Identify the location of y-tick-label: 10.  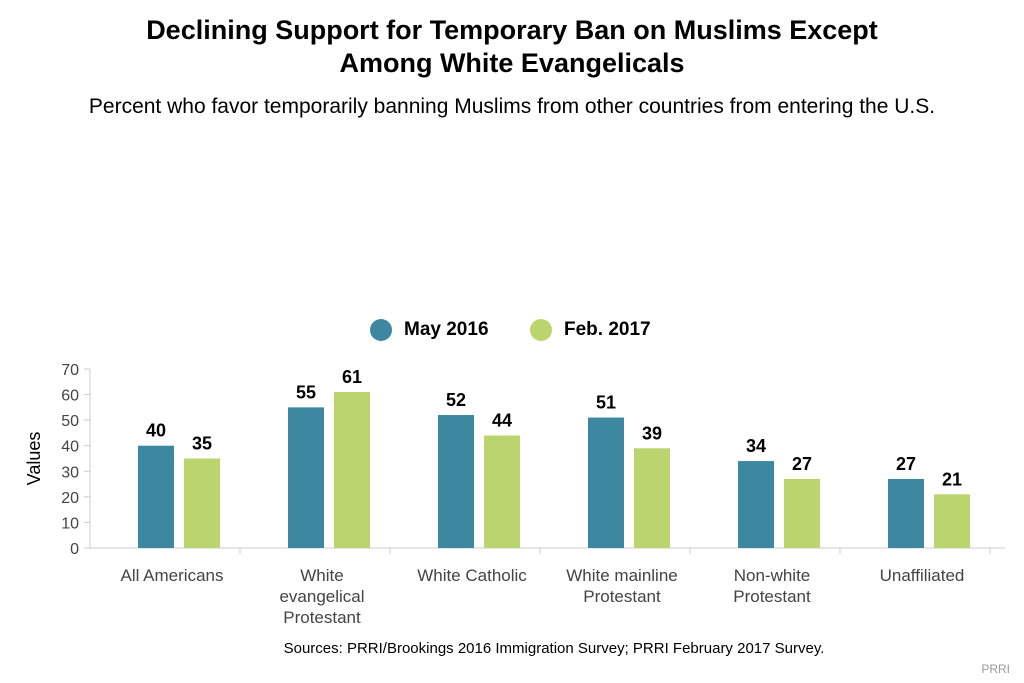
(70, 523).